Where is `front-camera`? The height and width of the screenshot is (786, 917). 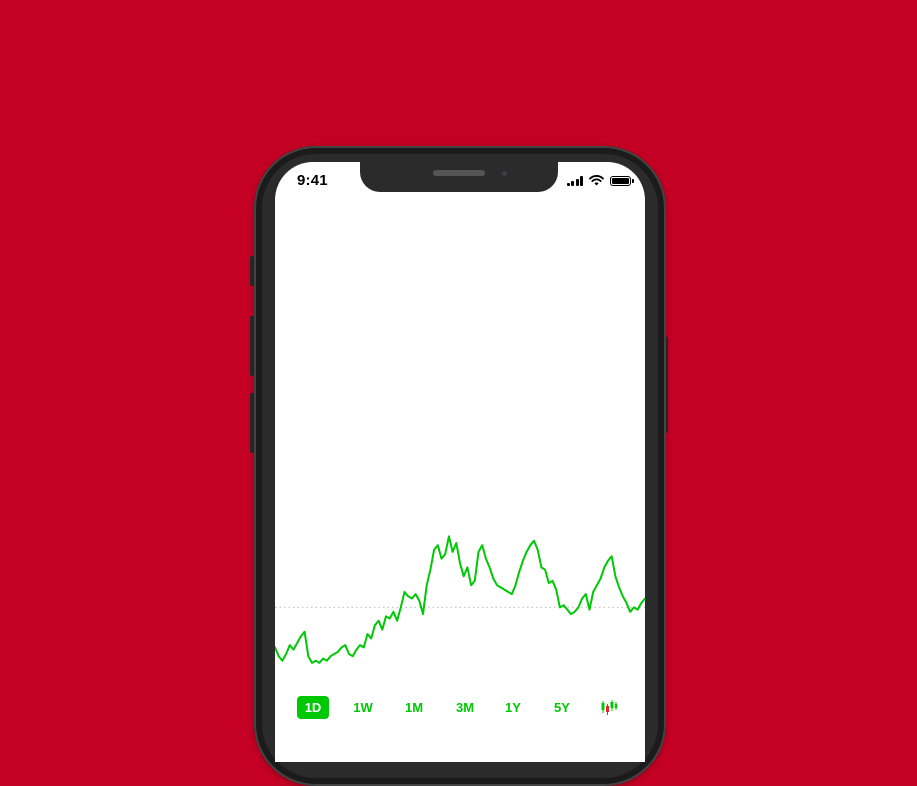
front-camera is located at coordinates (504, 173).